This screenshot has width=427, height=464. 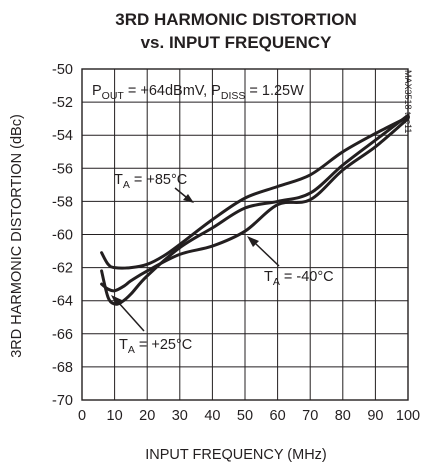 What do you see at coordinates (62, 202) in the screenshot?
I see `y-tick-label-4: -58` at bounding box center [62, 202].